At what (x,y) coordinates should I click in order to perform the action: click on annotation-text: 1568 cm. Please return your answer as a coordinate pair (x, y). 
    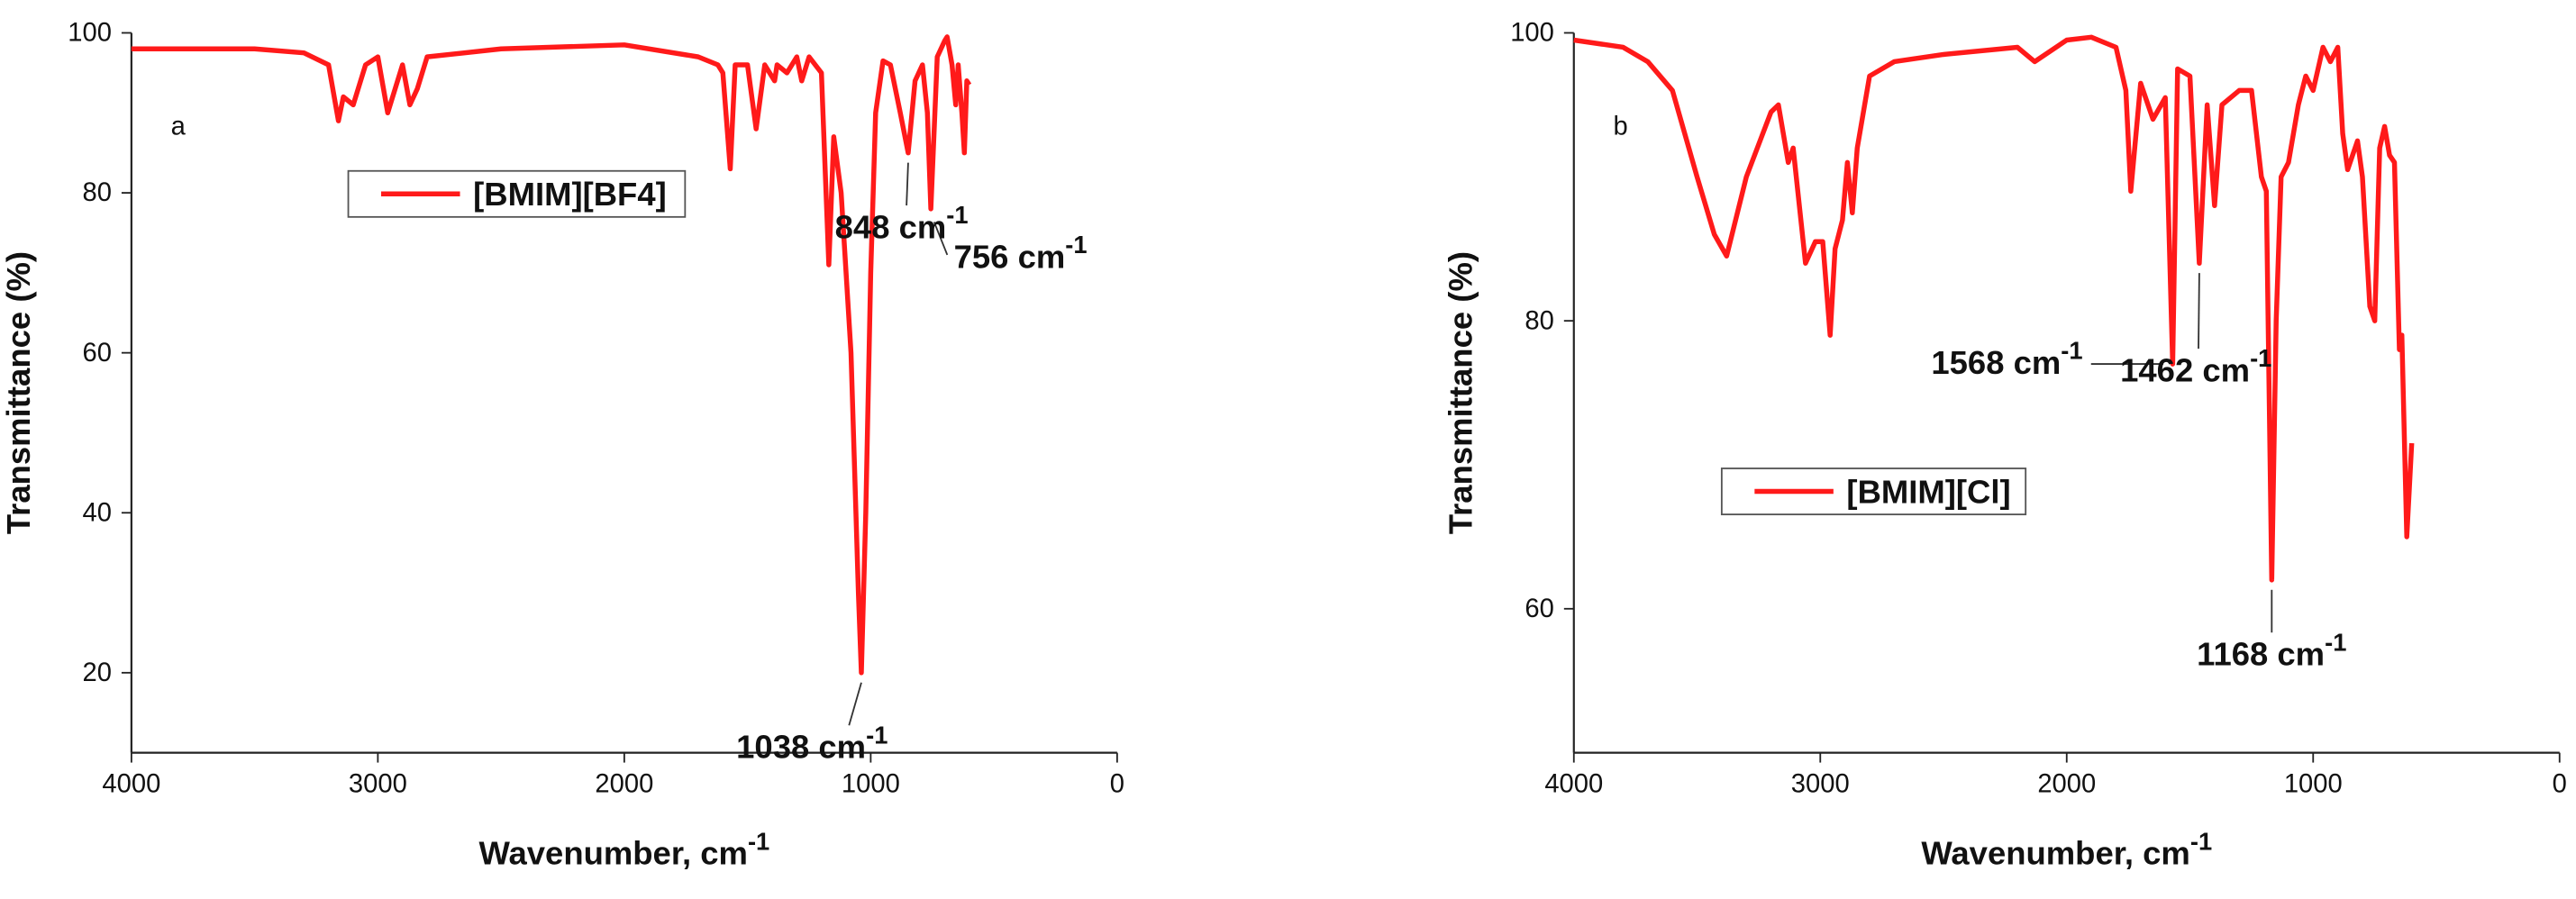
    Looking at the image, I should click on (1996, 362).